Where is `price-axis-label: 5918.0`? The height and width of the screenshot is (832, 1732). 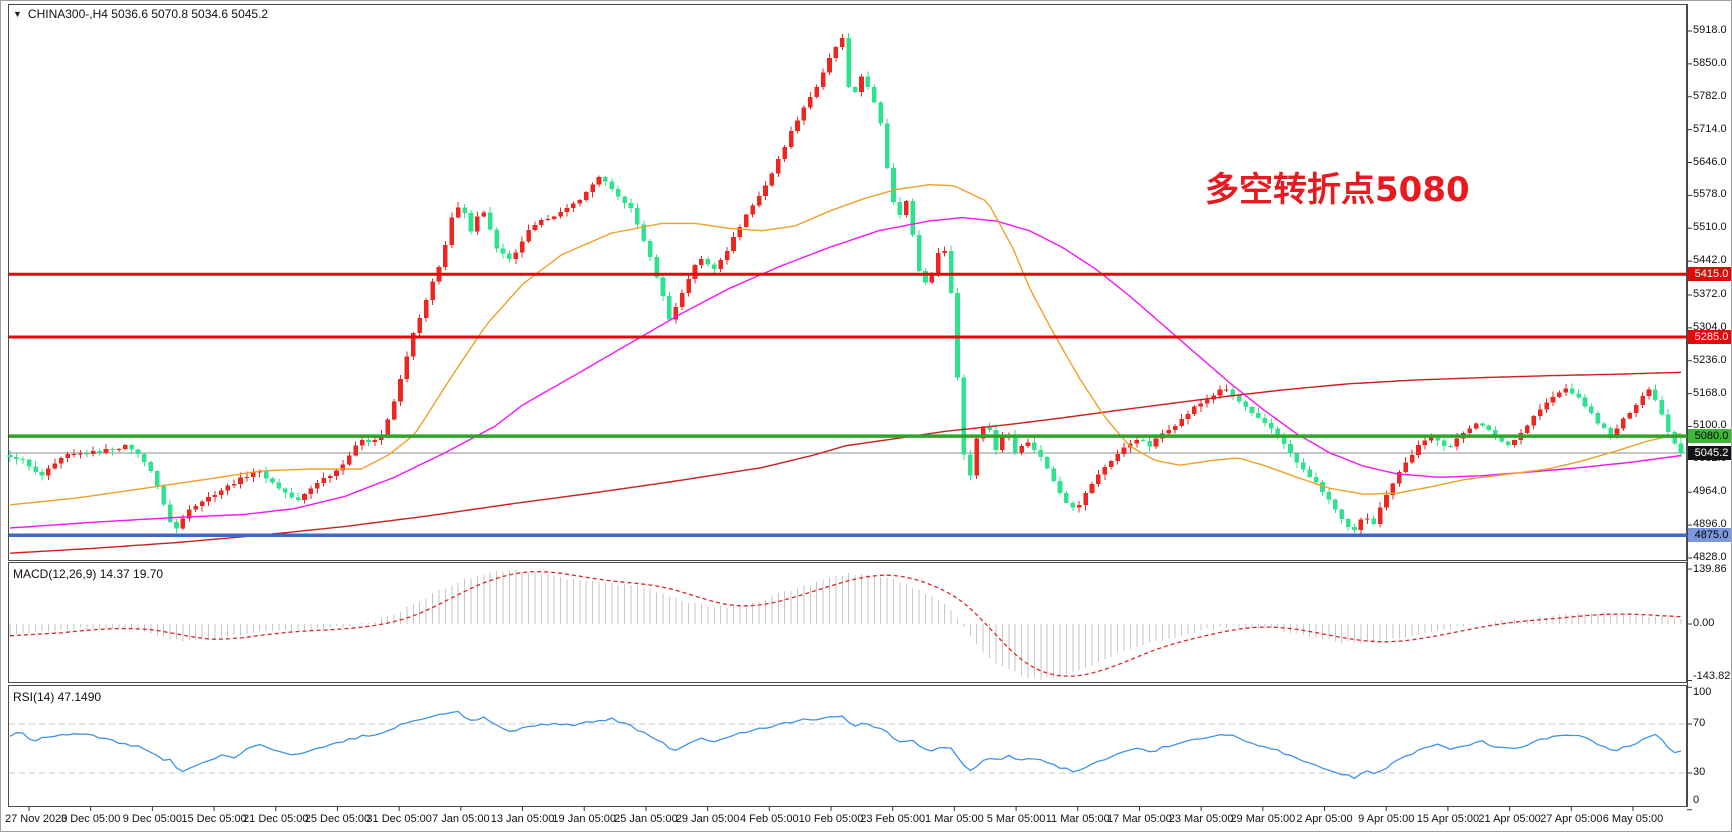
price-axis-label: 5918.0 is located at coordinates (1710, 30).